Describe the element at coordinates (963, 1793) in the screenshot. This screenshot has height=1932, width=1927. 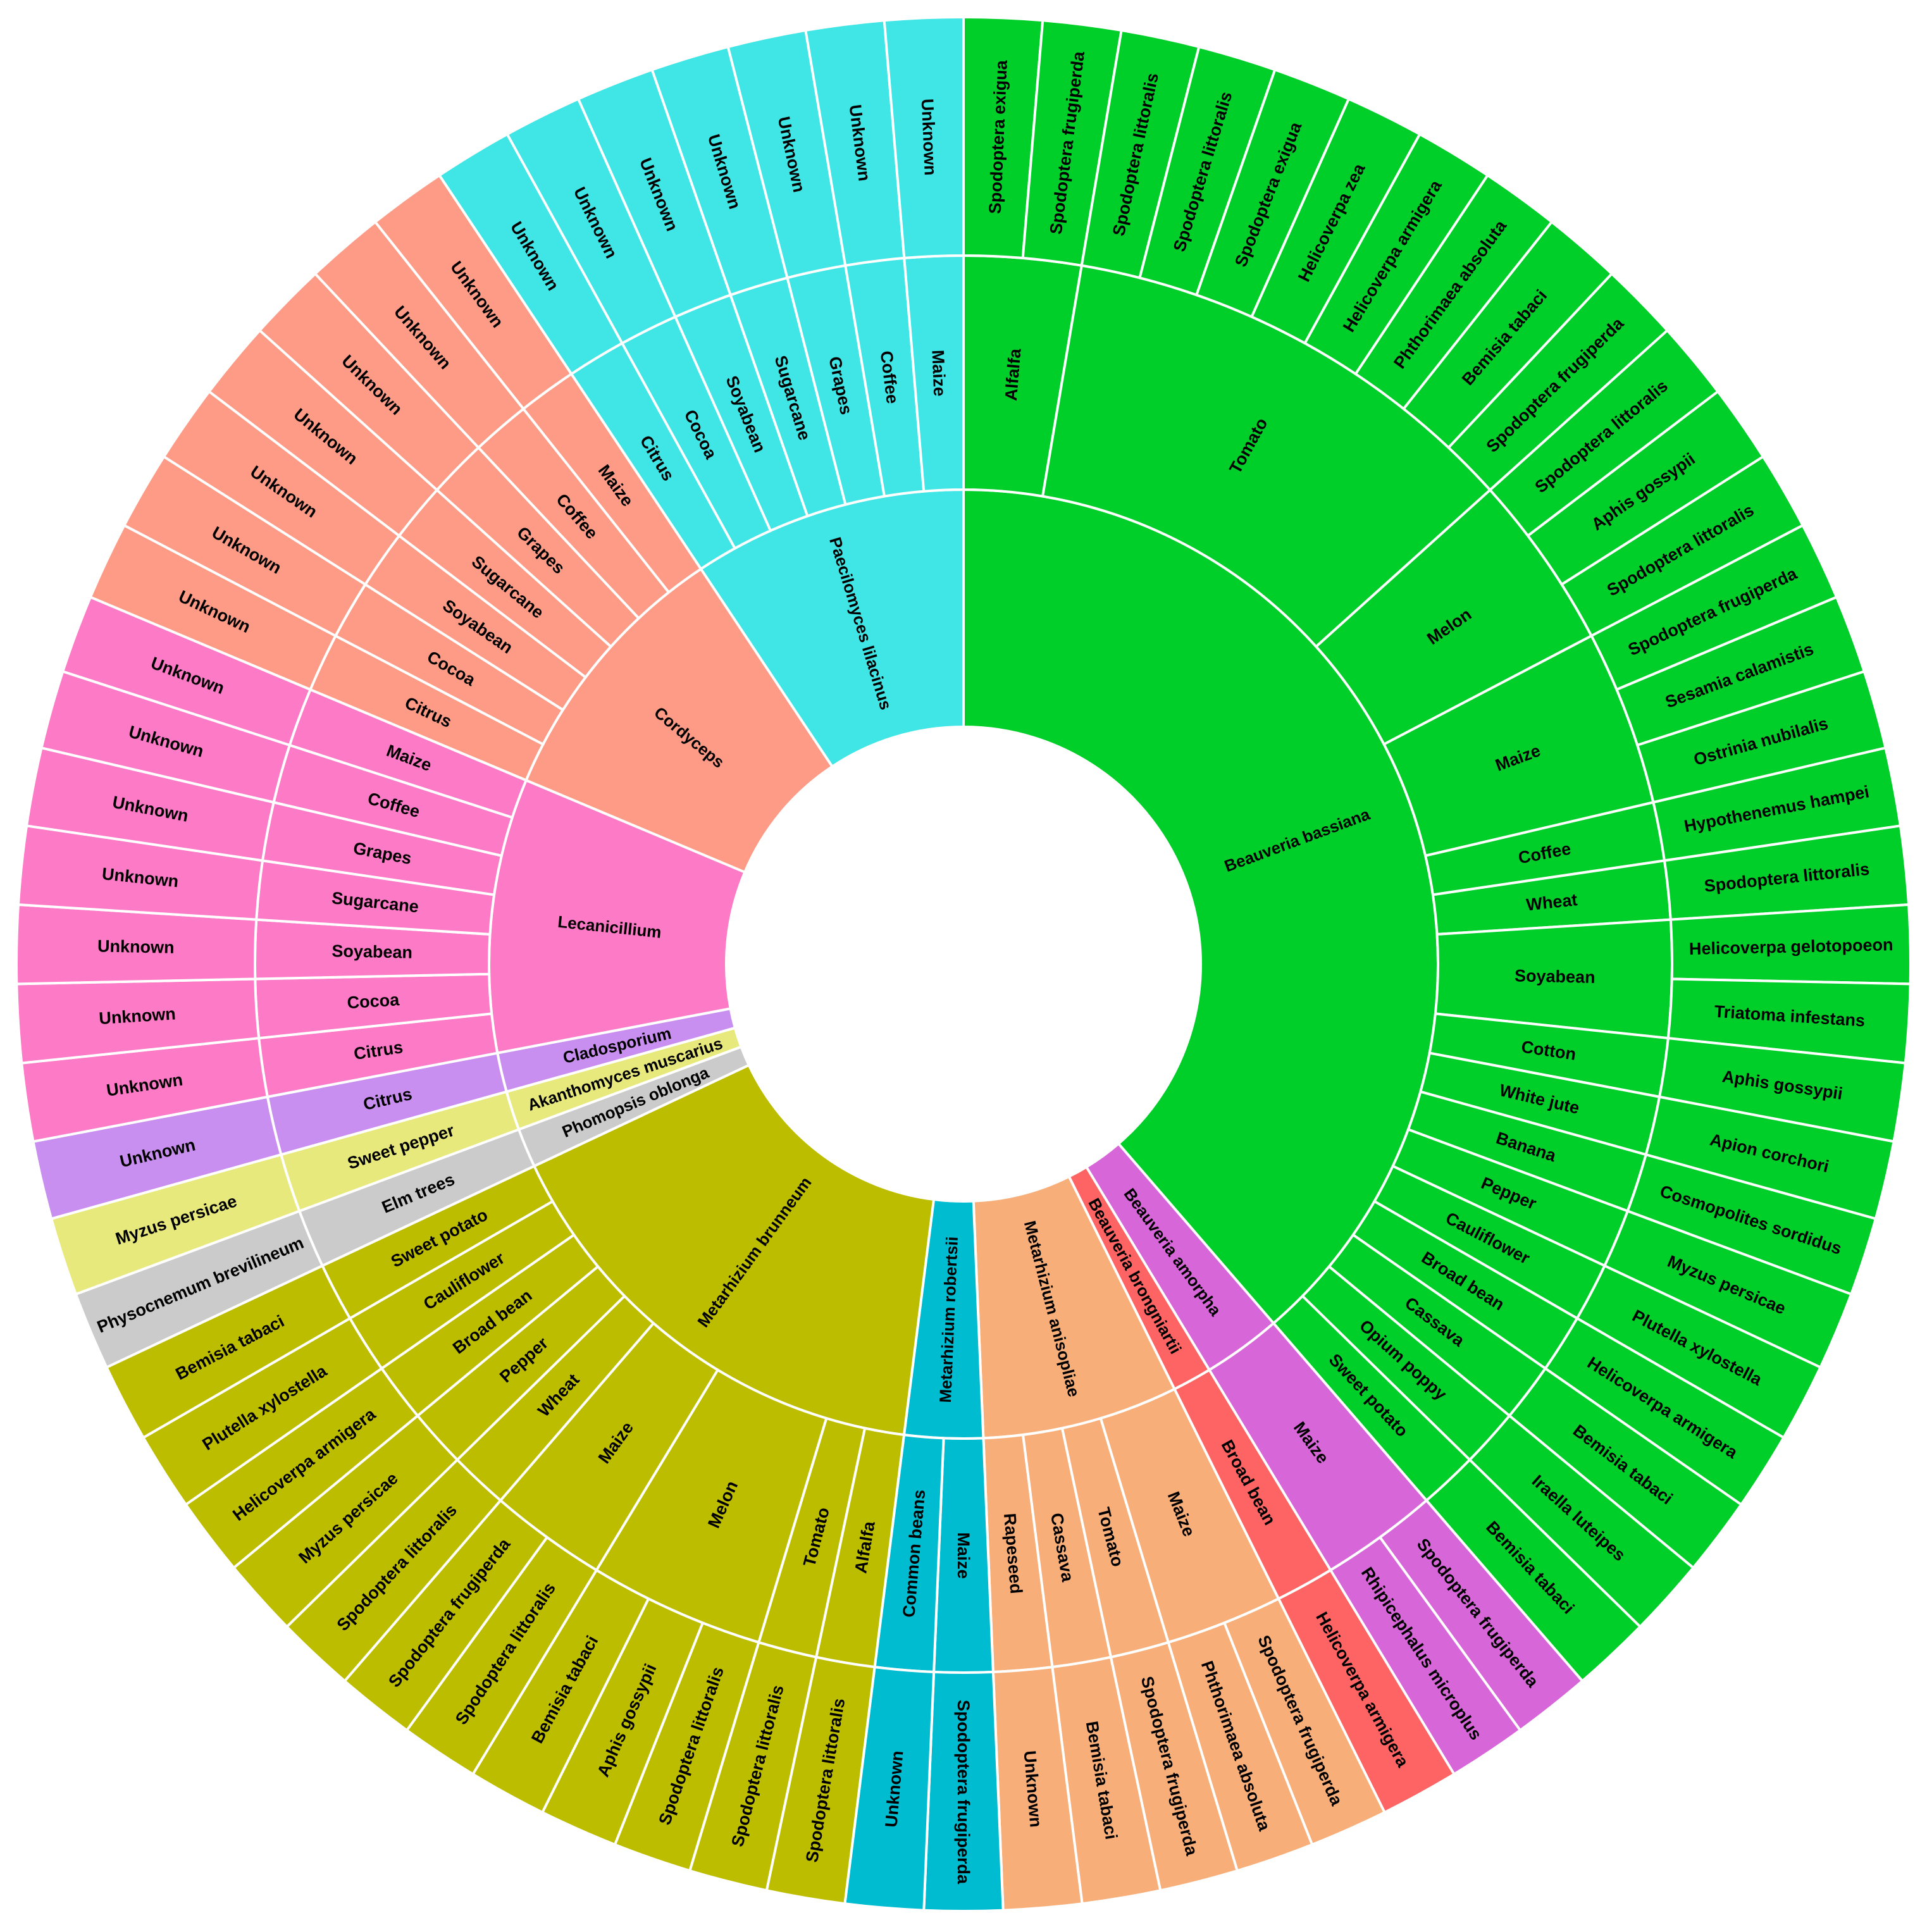
I see `pest-label-spodoptera-frugiperda: Spodoptera frugiperda` at that location.